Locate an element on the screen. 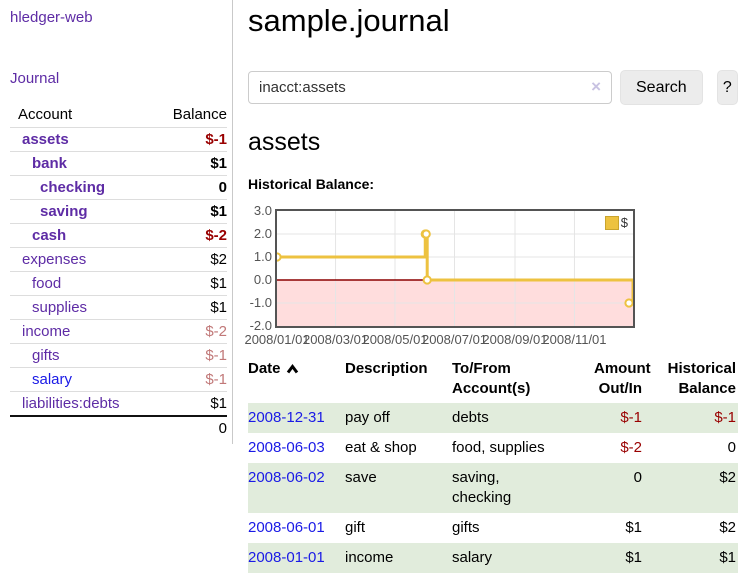  y-tick-label: -2.0 is located at coordinates (260, 325).